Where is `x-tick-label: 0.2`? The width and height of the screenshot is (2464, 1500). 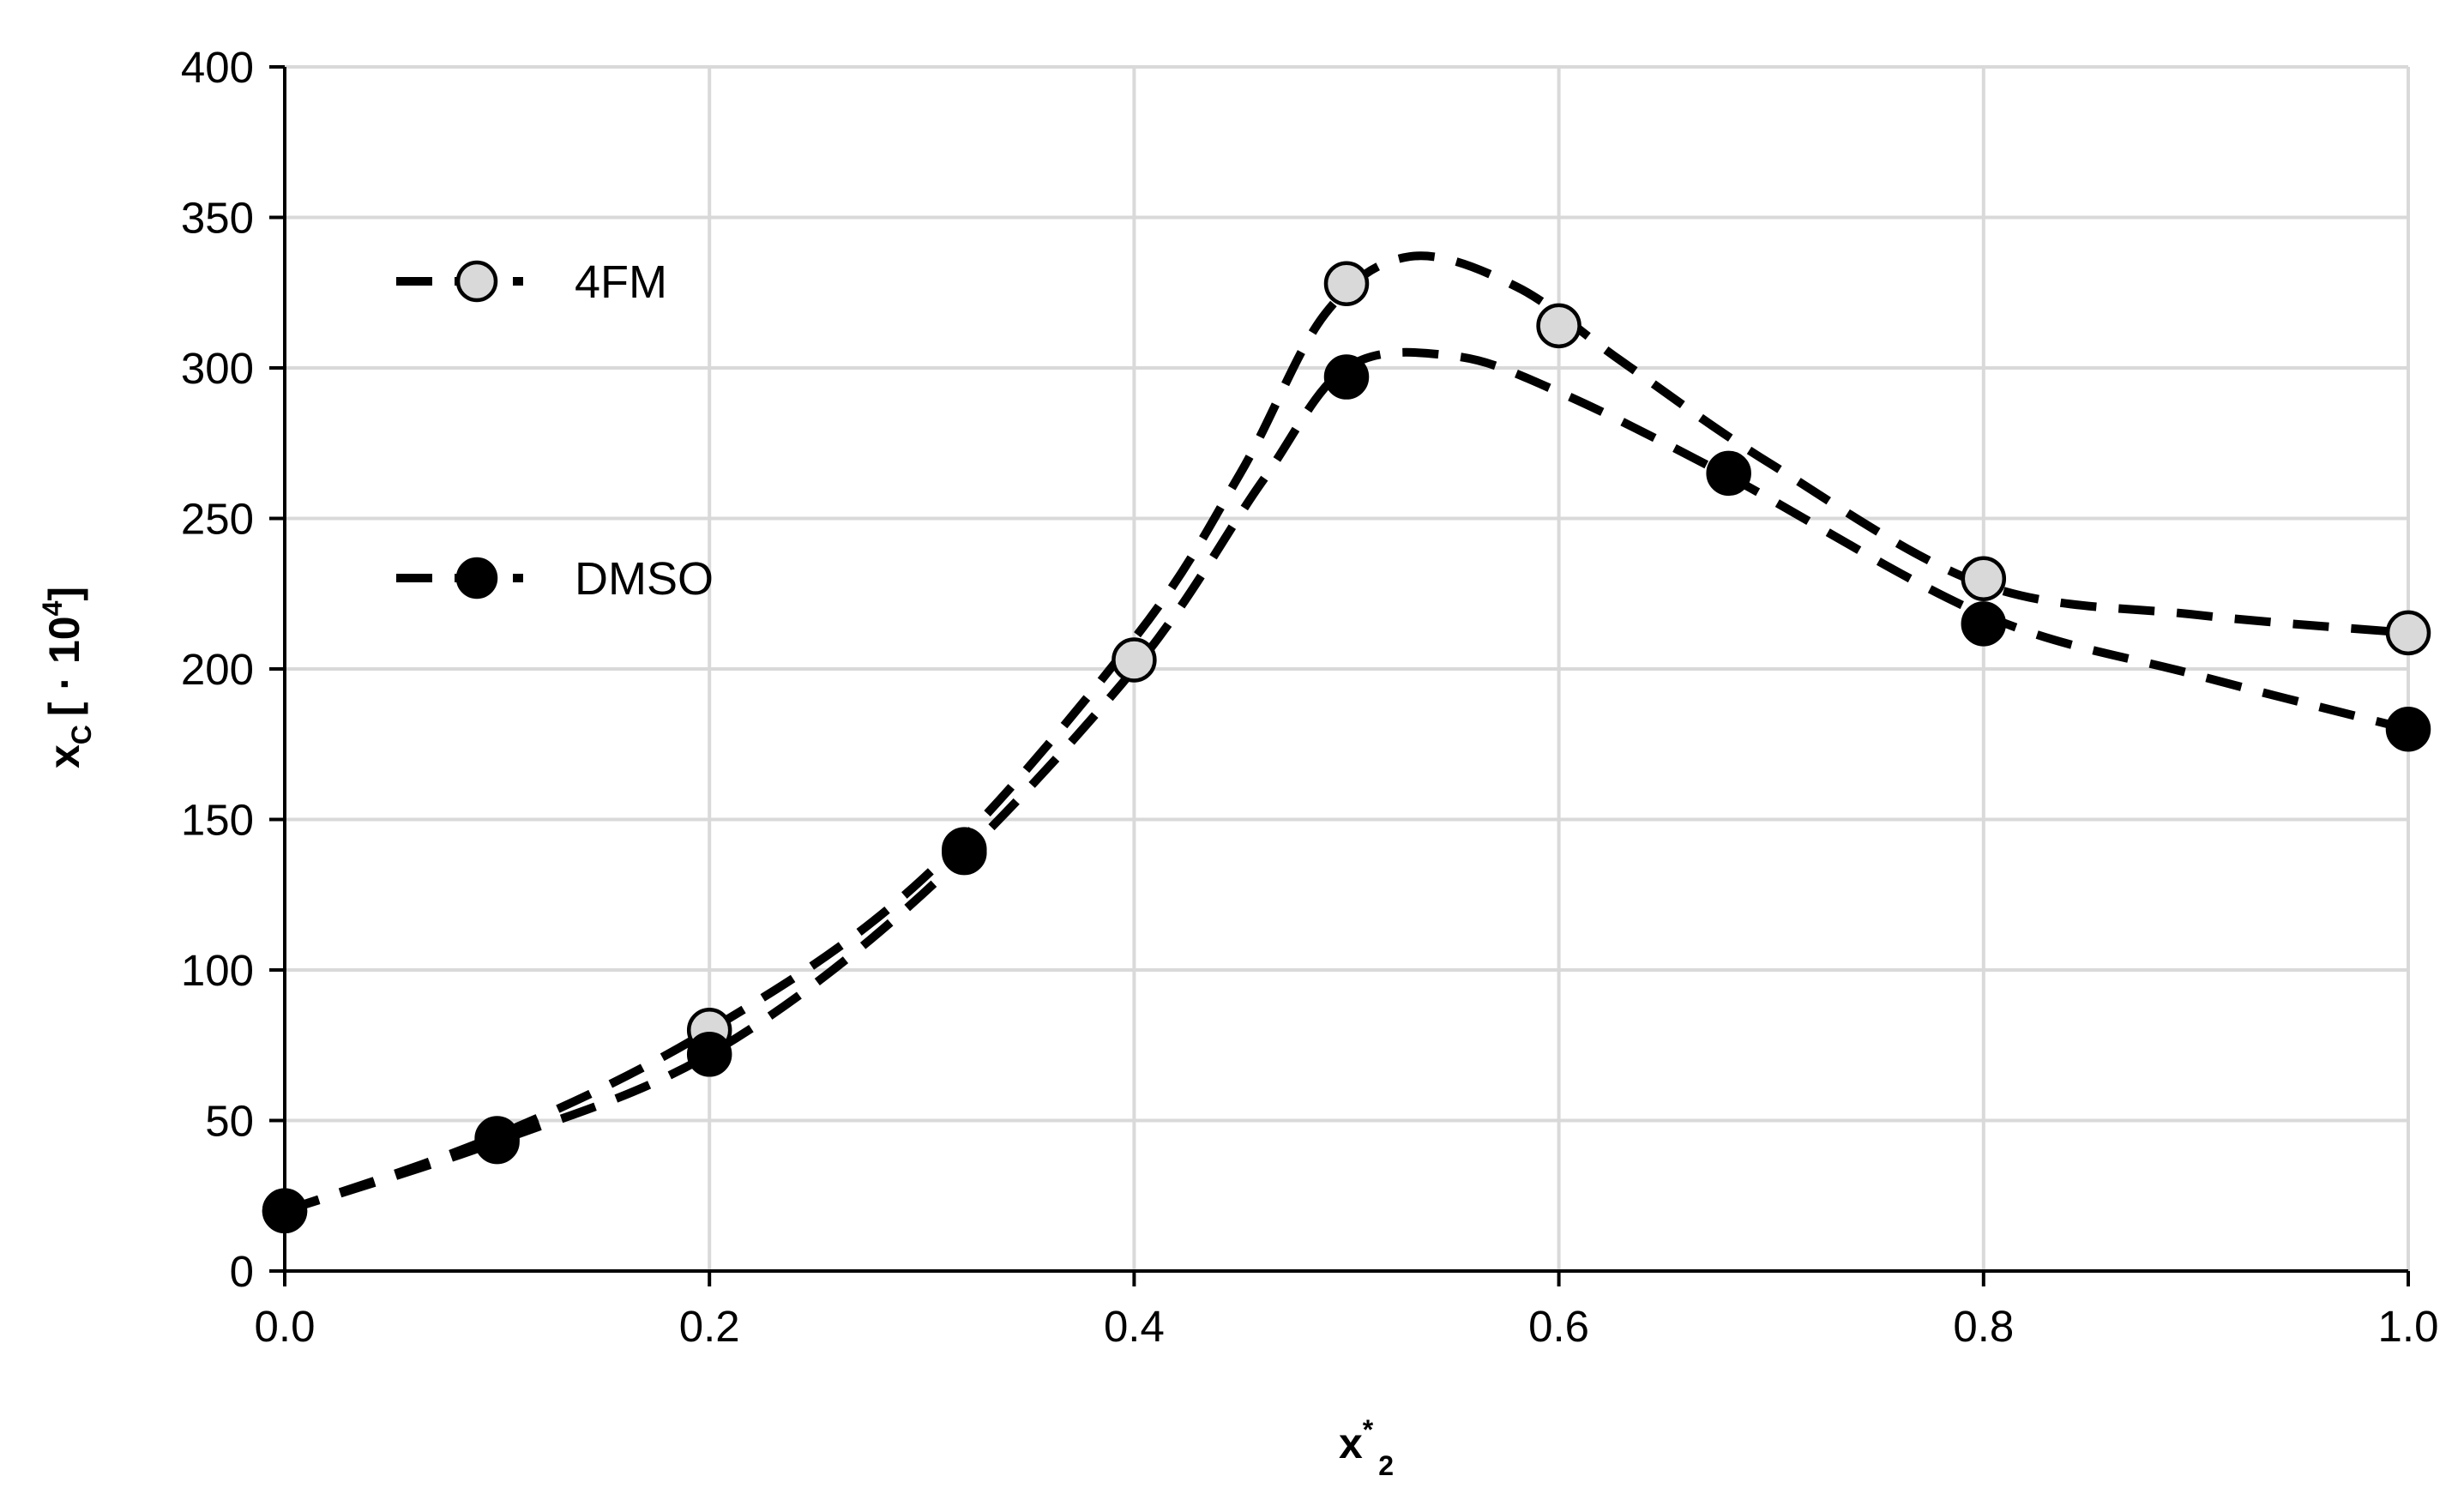
x-tick-label: 0.2 is located at coordinates (709, 1326).